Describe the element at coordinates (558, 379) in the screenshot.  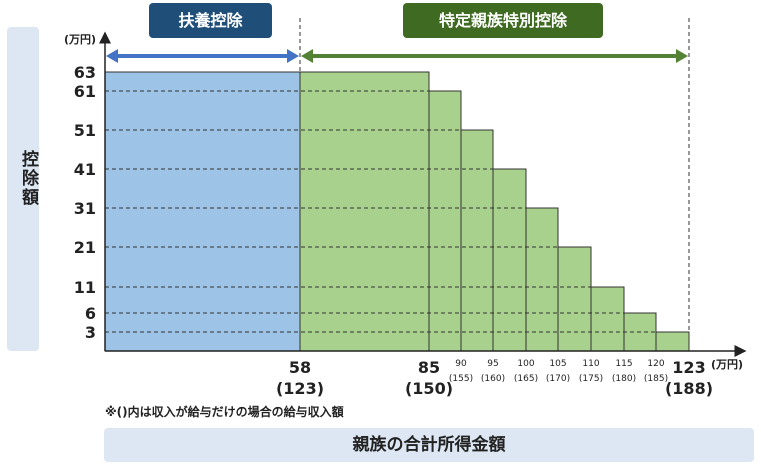
I see `x-tick-sublabel-105: (170)` at that location.